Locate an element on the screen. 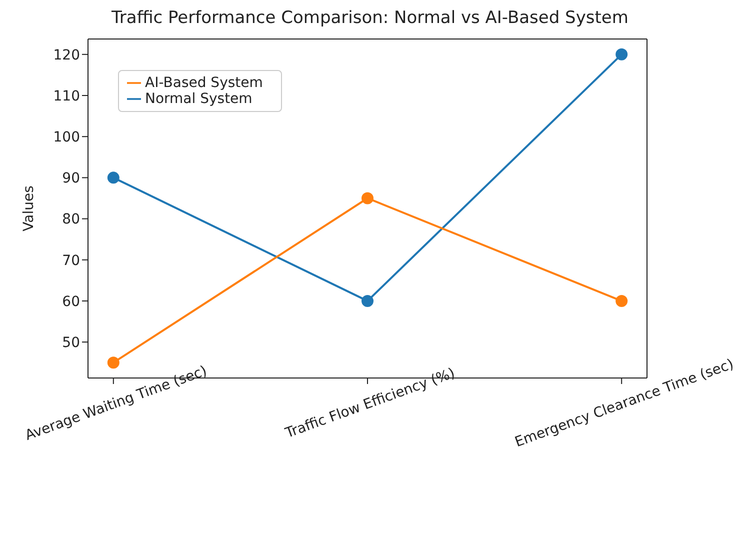 This screenshot has width=748, height=546. legend-label: Normal System is located at coordinates (198, 99).